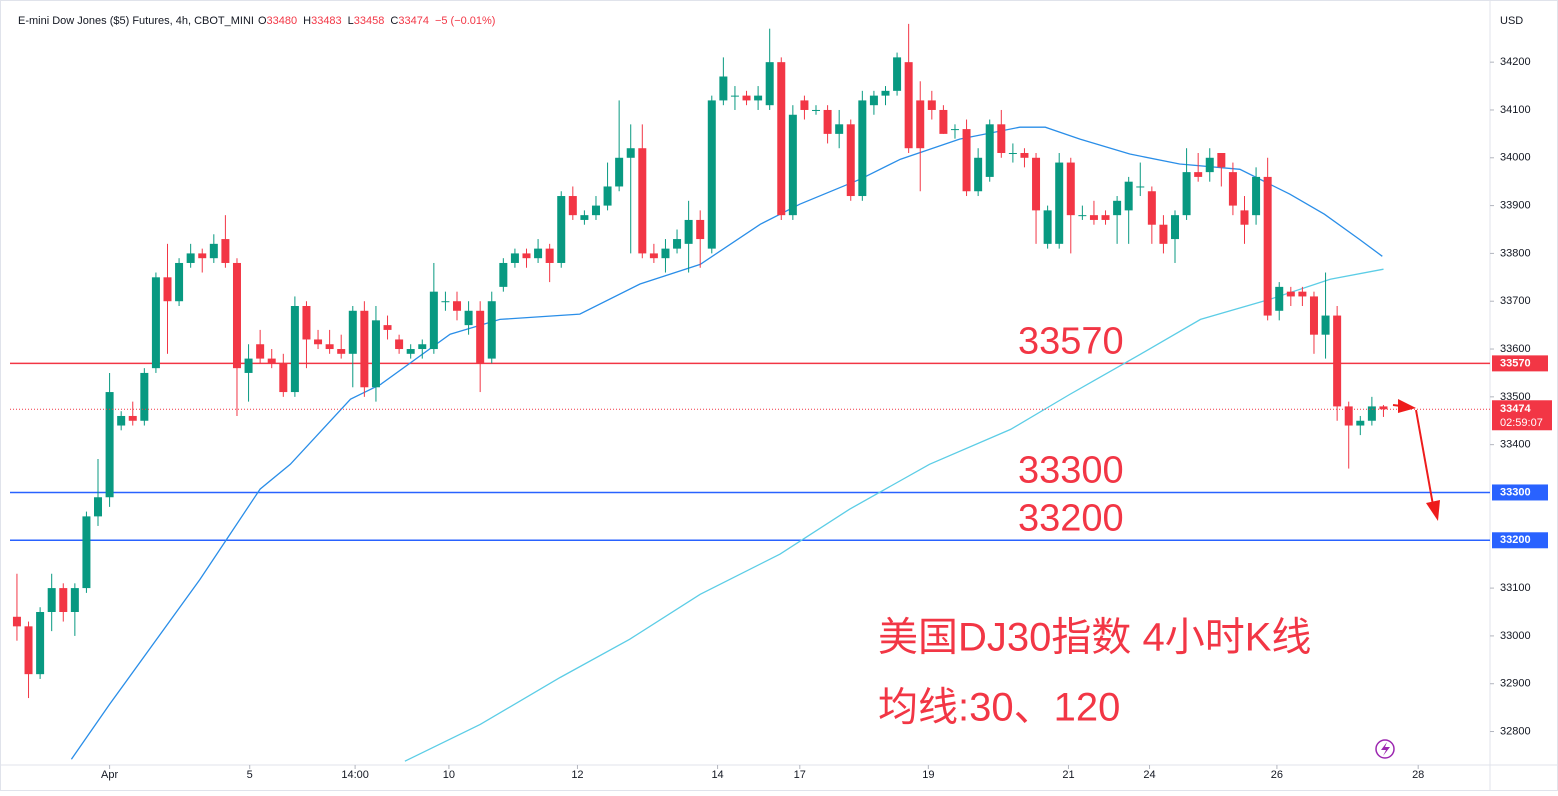  What do you see at coordinates (355, 775) in the screenshot?
I see `x-tick-label: 14:00` at bounding box center [355, 775].